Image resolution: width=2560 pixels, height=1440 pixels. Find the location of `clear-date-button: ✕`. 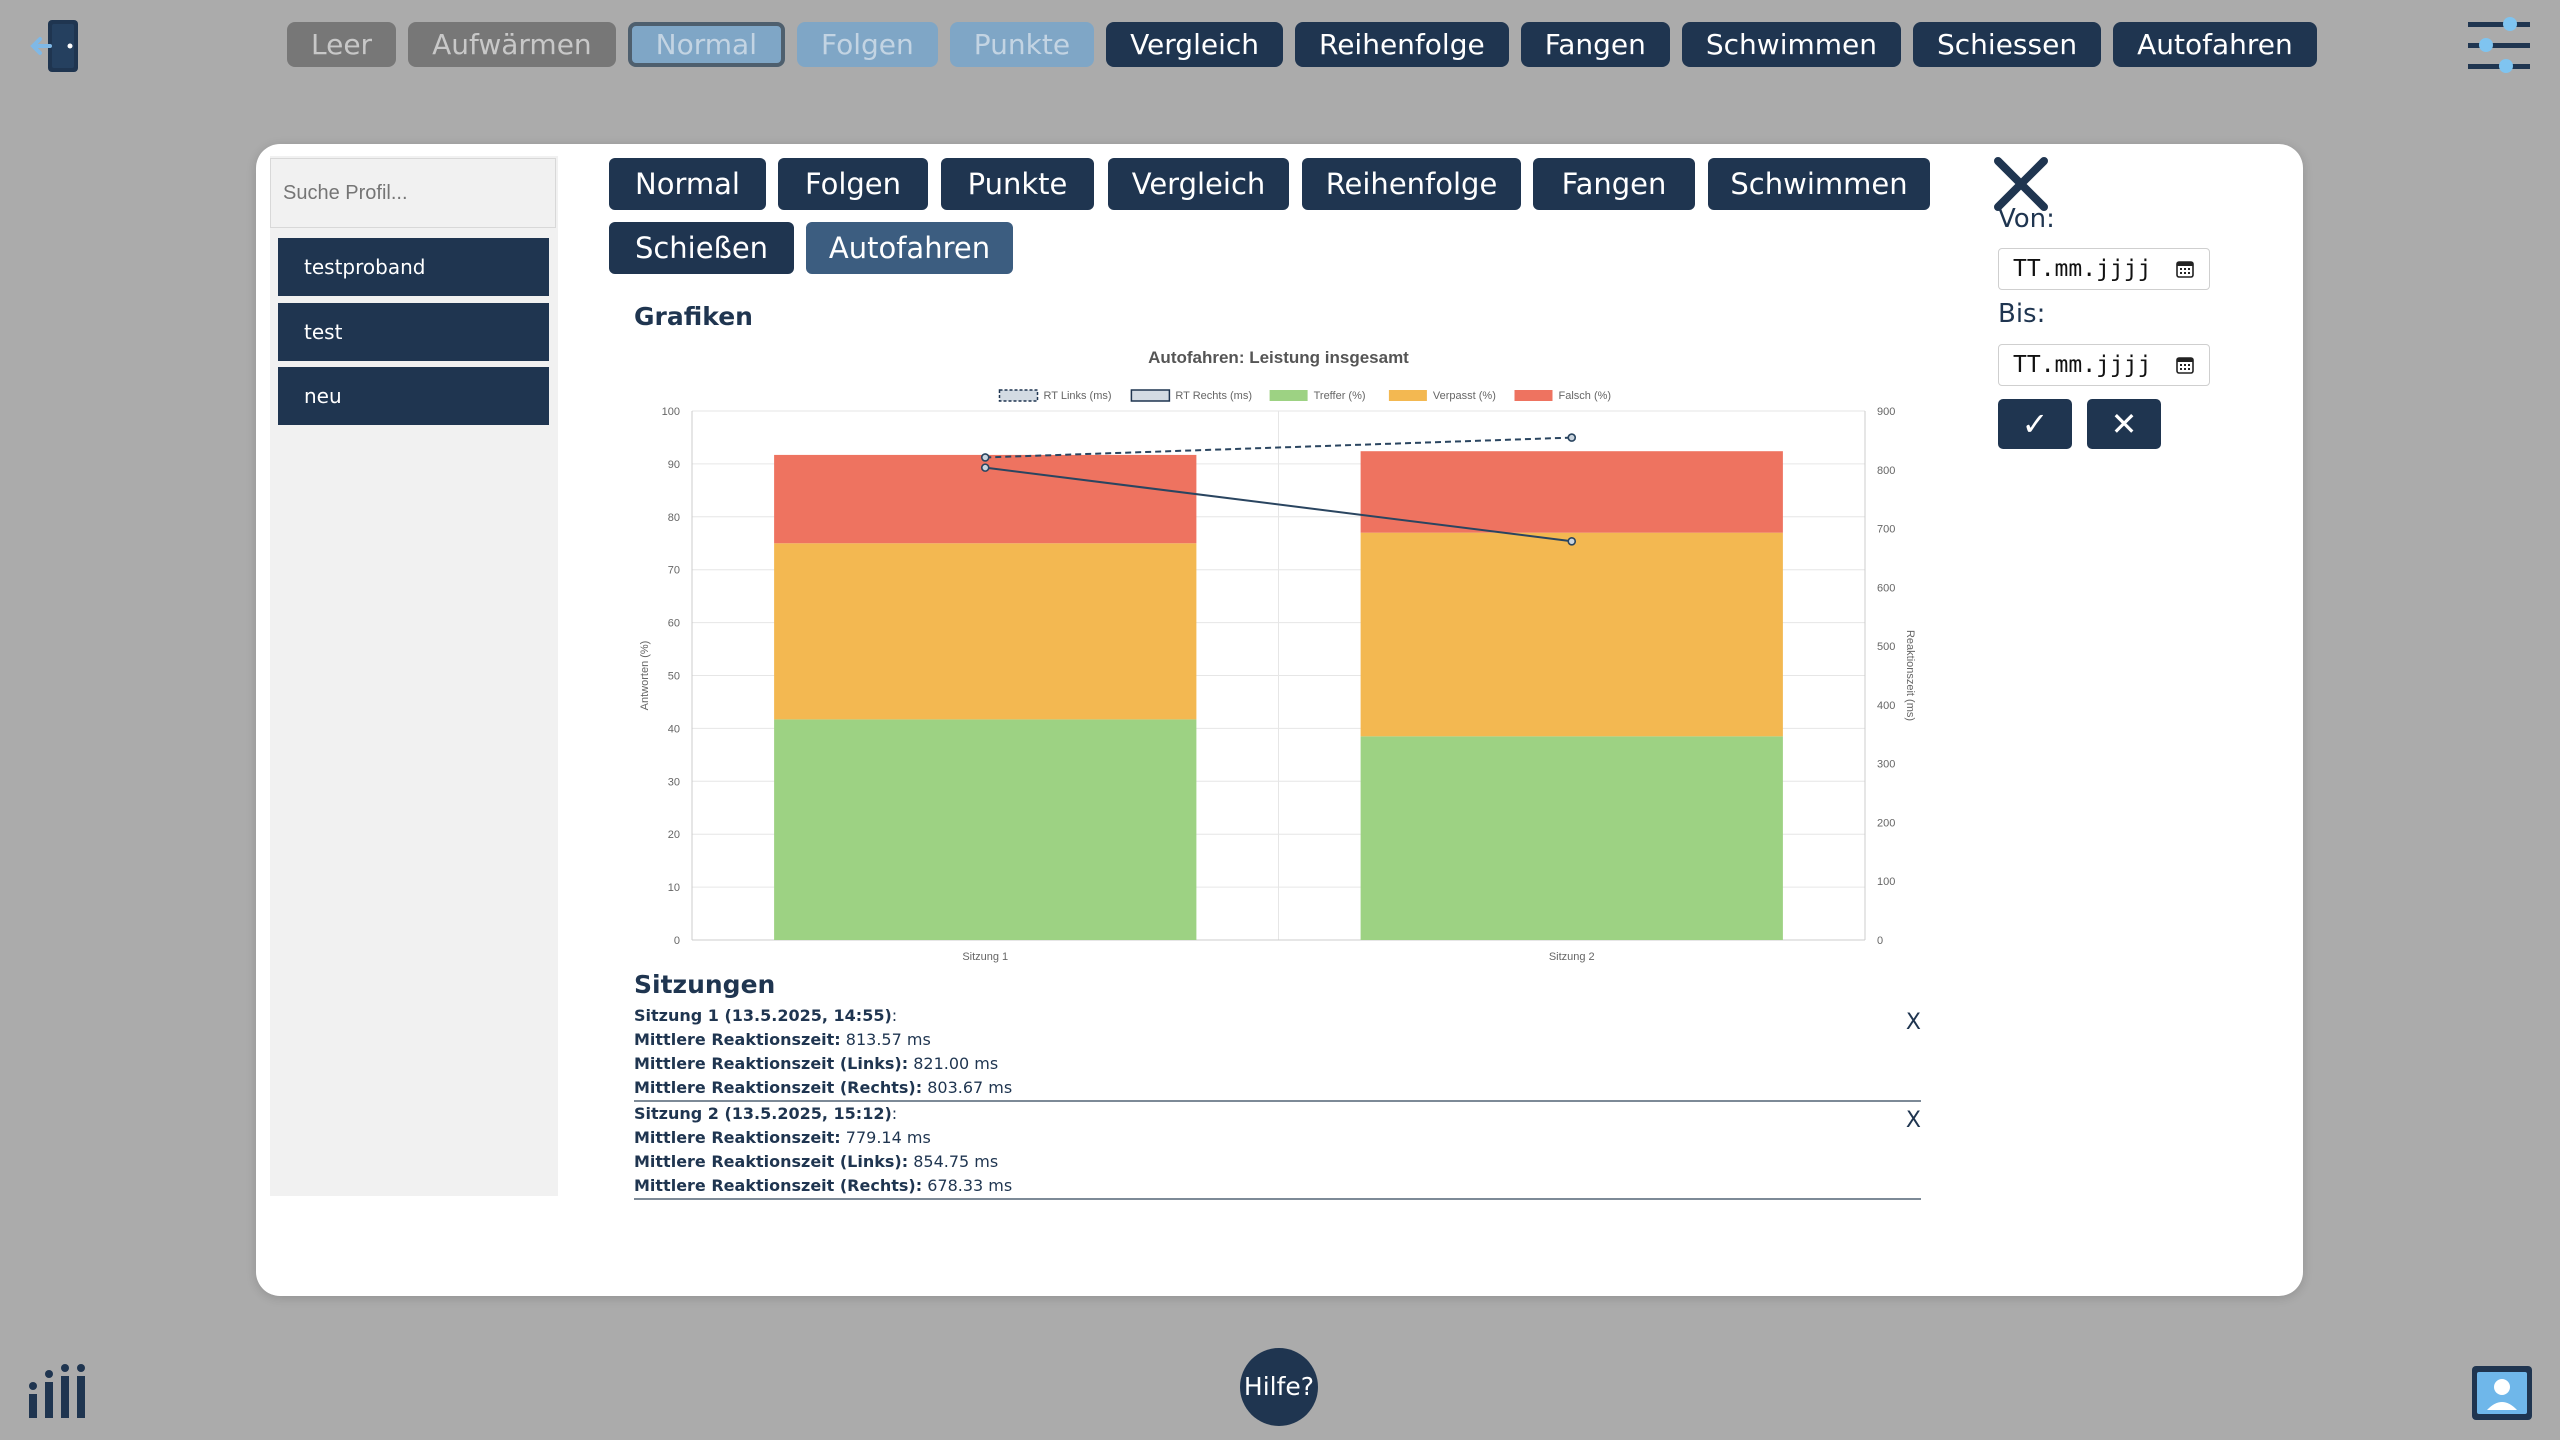

clear-date-button: ✕ is located at coordinates (2124, 424).